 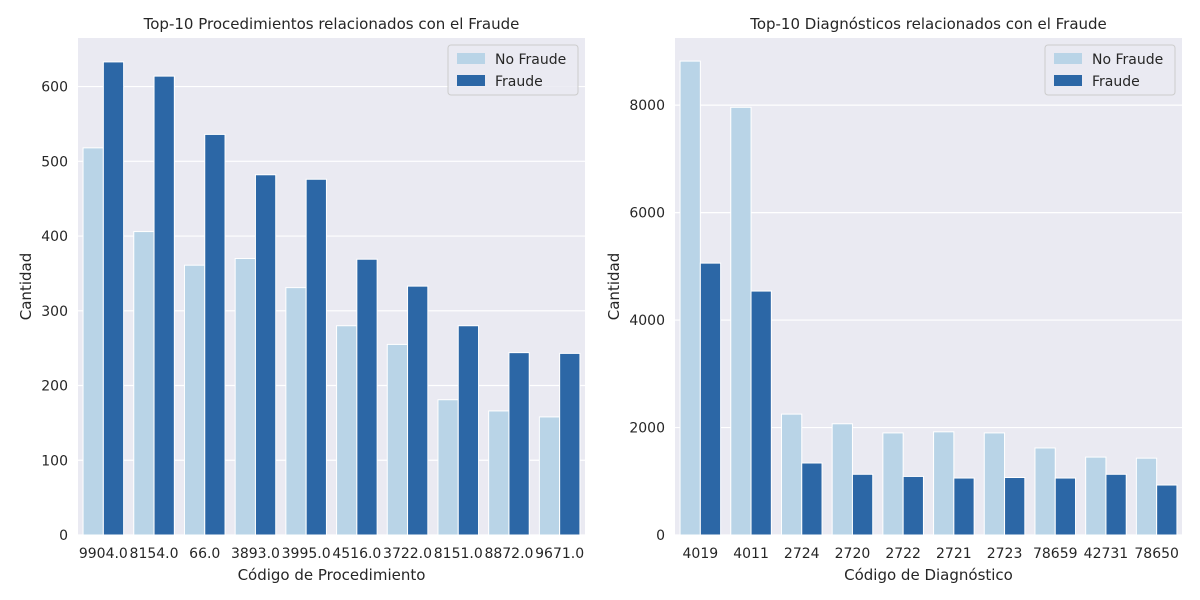 What do you see at coordinates (508, 554) in the screenshot?
I see `x-tick-label: 8872.0` at bounding box center [508, 554].